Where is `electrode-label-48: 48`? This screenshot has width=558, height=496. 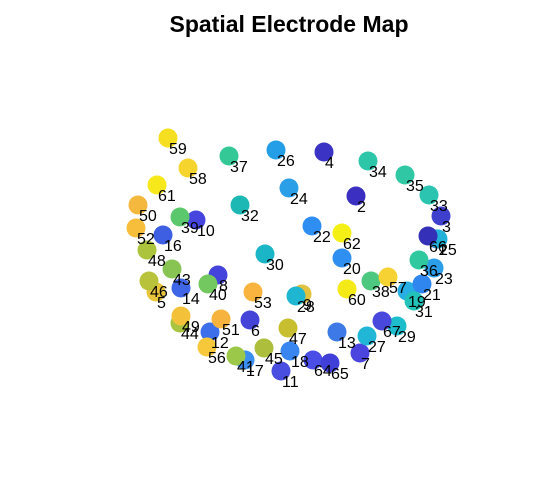
electrode-label-48: 48 is located at coordinates (157, 261).